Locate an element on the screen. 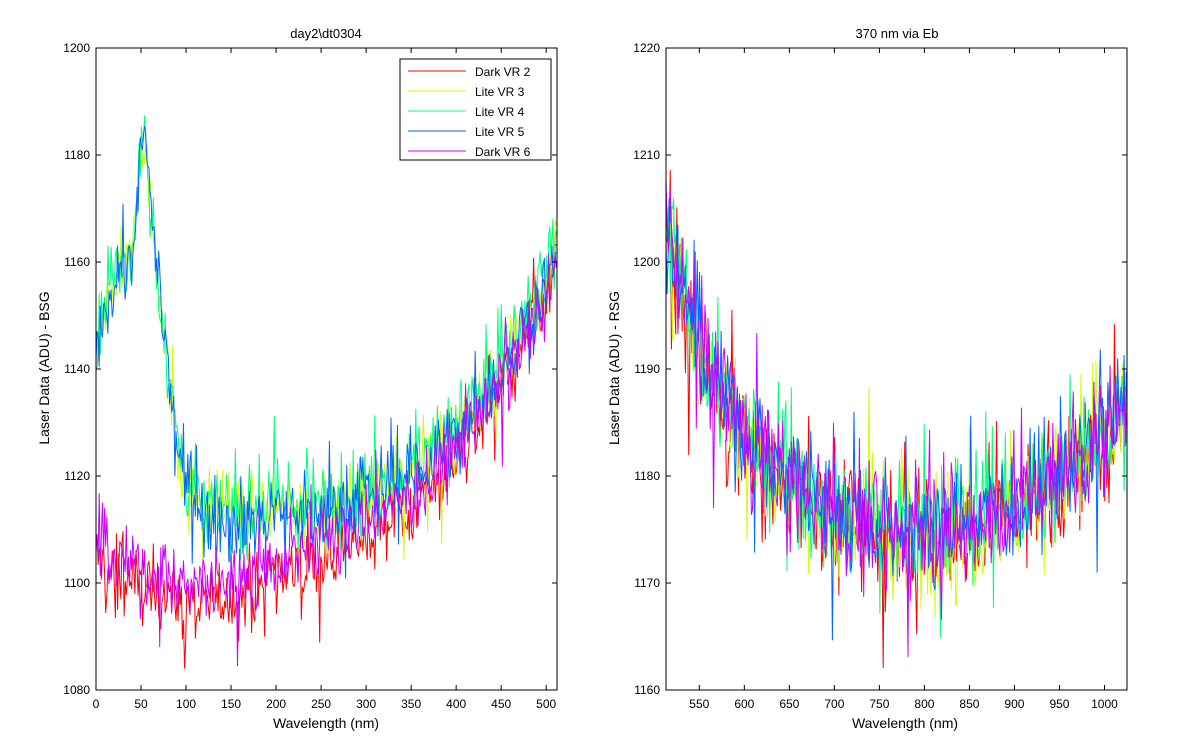 The width and height of the screenshot is (1200, 750). right-chart-ytick-label: 1220 is located at coordinates (646, 48).